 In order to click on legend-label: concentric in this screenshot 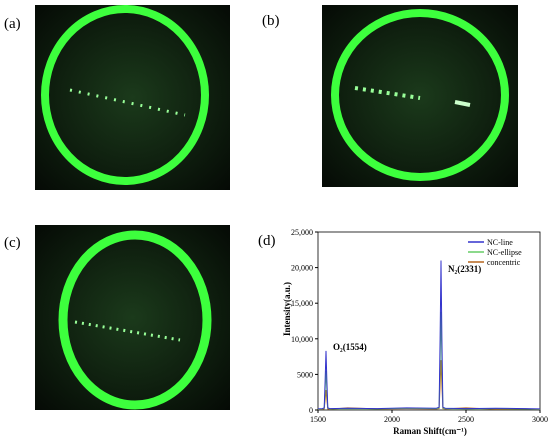, I will do `click(504, 262)`.